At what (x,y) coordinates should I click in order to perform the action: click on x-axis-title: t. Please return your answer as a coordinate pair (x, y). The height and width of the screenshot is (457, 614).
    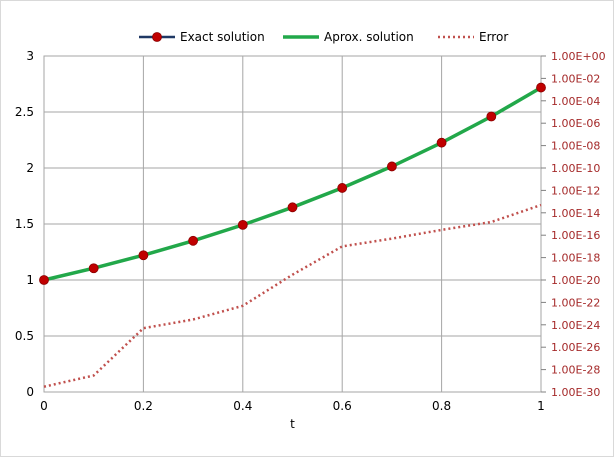
    Looking at the image, I should click on (292, 424).